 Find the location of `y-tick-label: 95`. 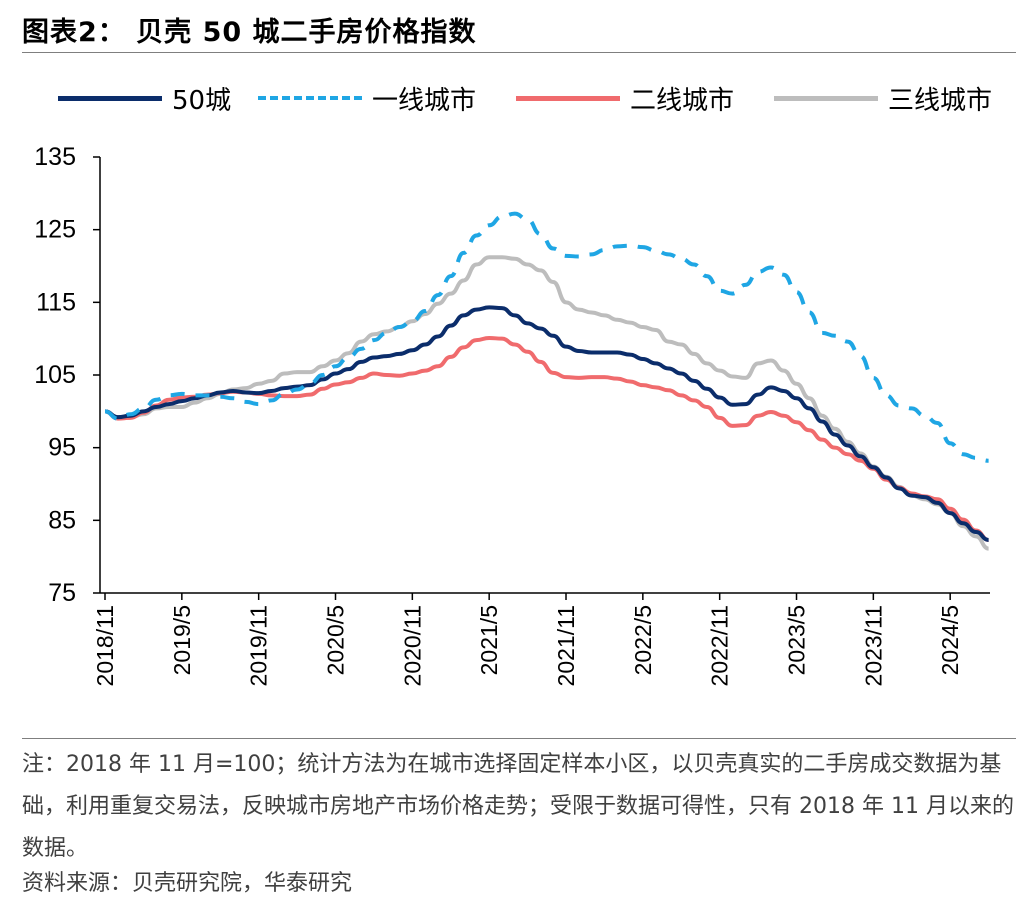

y-tick-label: 95 is located at coordinates (62, 448).